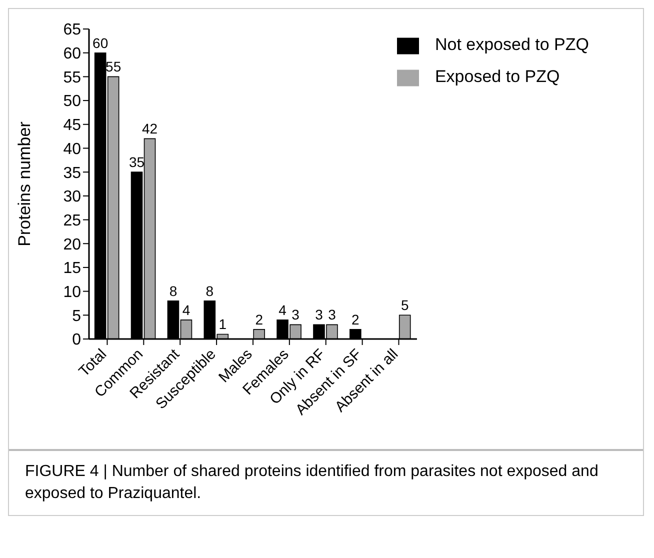 The height and width of the screenshot is (558, 654). I want to click on data-label: 42, so click(150, 128).